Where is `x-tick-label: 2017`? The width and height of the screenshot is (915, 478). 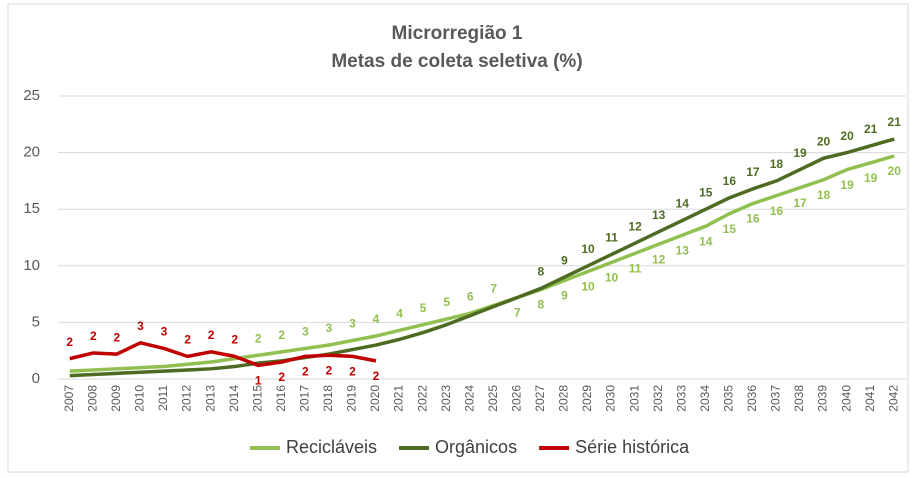 x-tick-label: 2017 is located at coordinates (305, 398).